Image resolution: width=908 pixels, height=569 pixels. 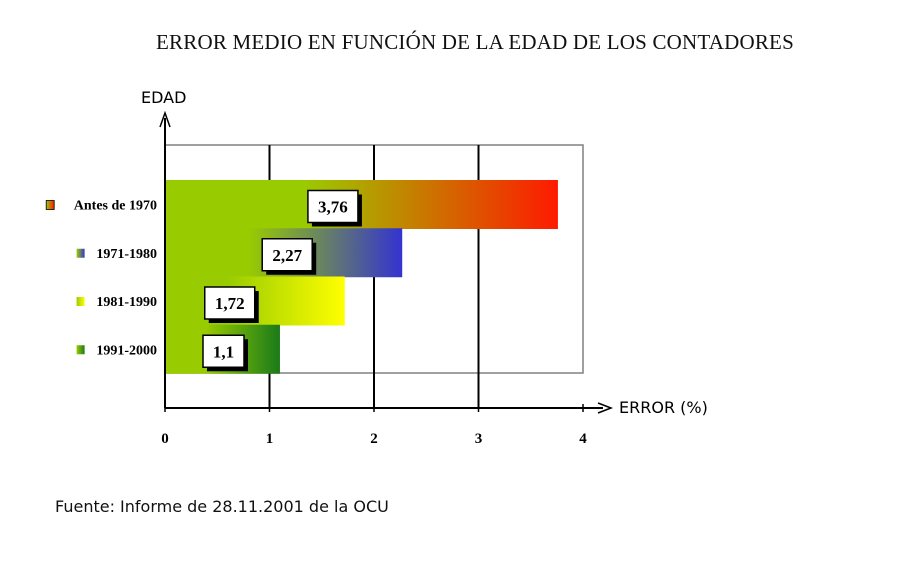 What do you see at coordinates (270, 439) in the screenshot?
I see `x-tick-label: 1` at bounding box center [270, 439].